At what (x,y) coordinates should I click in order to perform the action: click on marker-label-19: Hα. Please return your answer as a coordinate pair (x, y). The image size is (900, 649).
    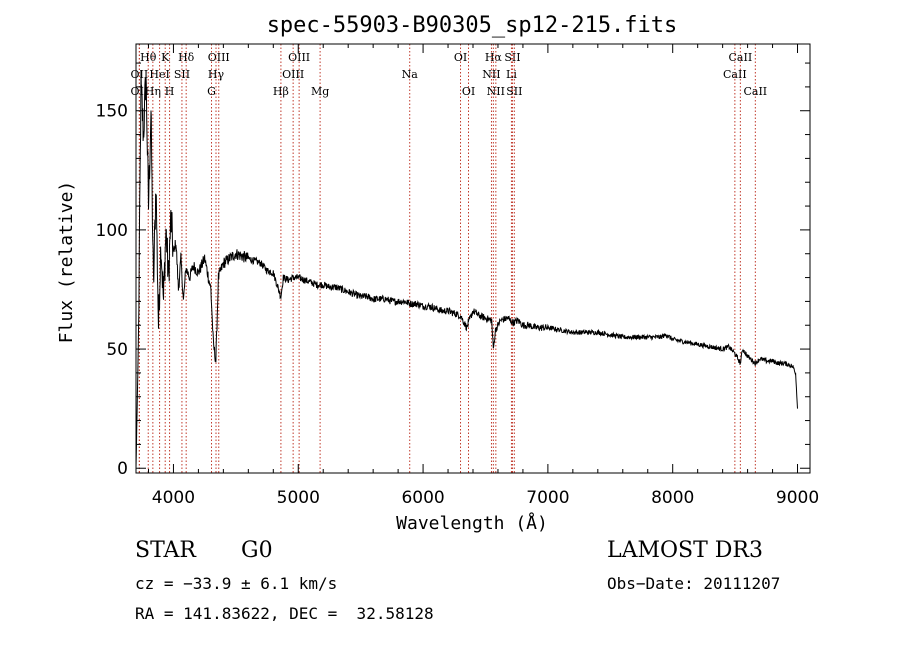
    Looking at the image, I should click on (494, 57).